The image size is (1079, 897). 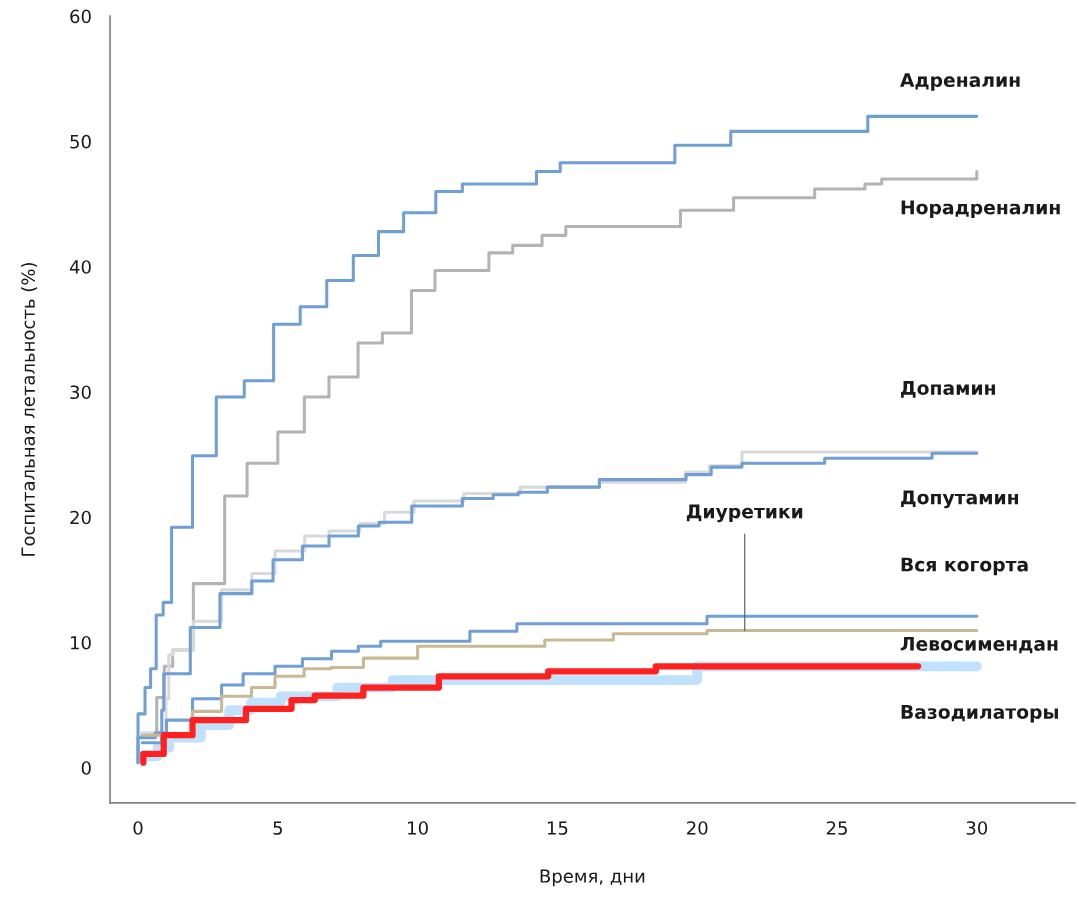 What do you see at coordinates (138, 828) in the screenshot?
I see `x-tick-label: 0` at bounding box center [138, 828].